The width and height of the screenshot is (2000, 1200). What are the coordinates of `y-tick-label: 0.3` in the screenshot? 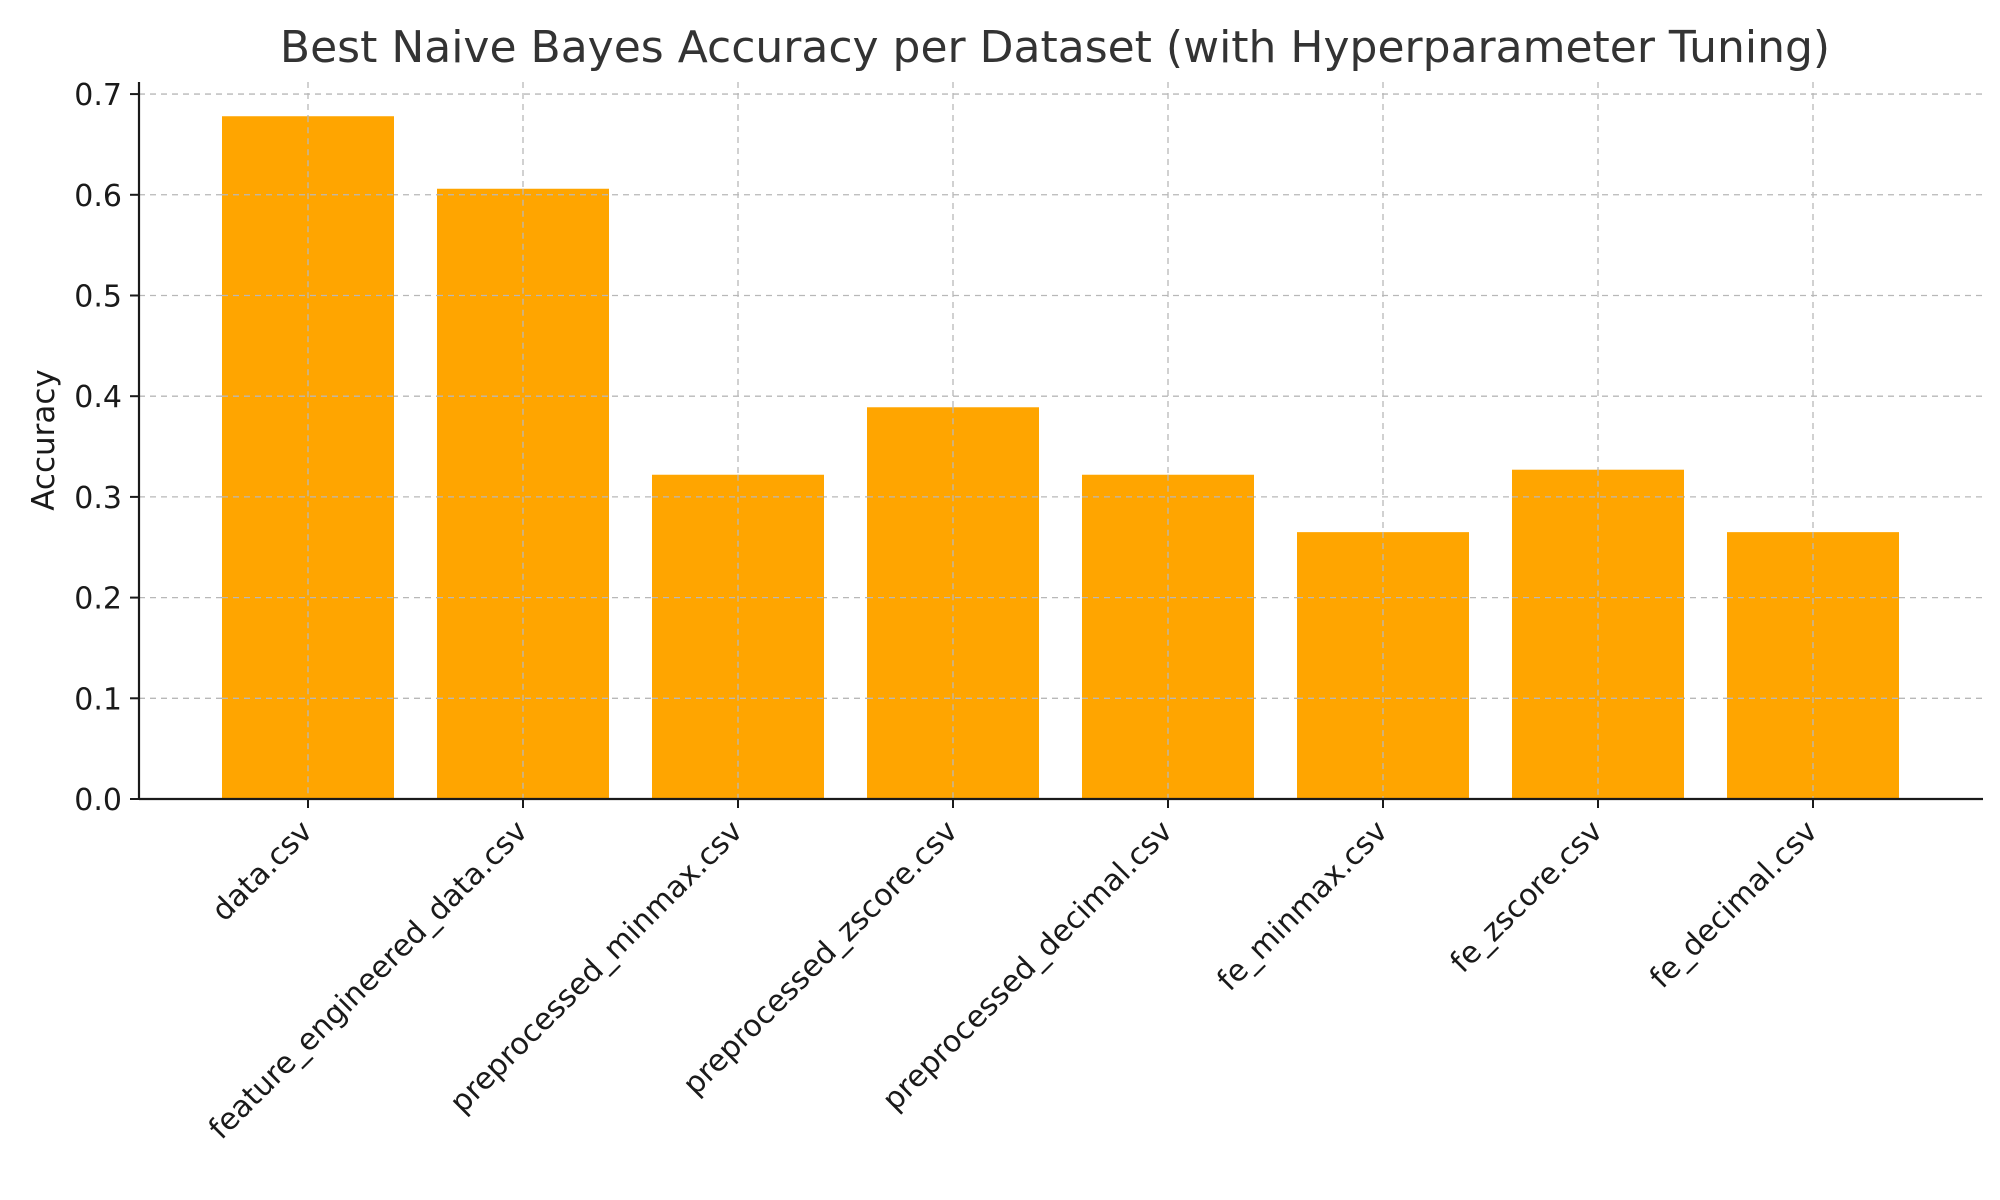 It's located at (98, 498).